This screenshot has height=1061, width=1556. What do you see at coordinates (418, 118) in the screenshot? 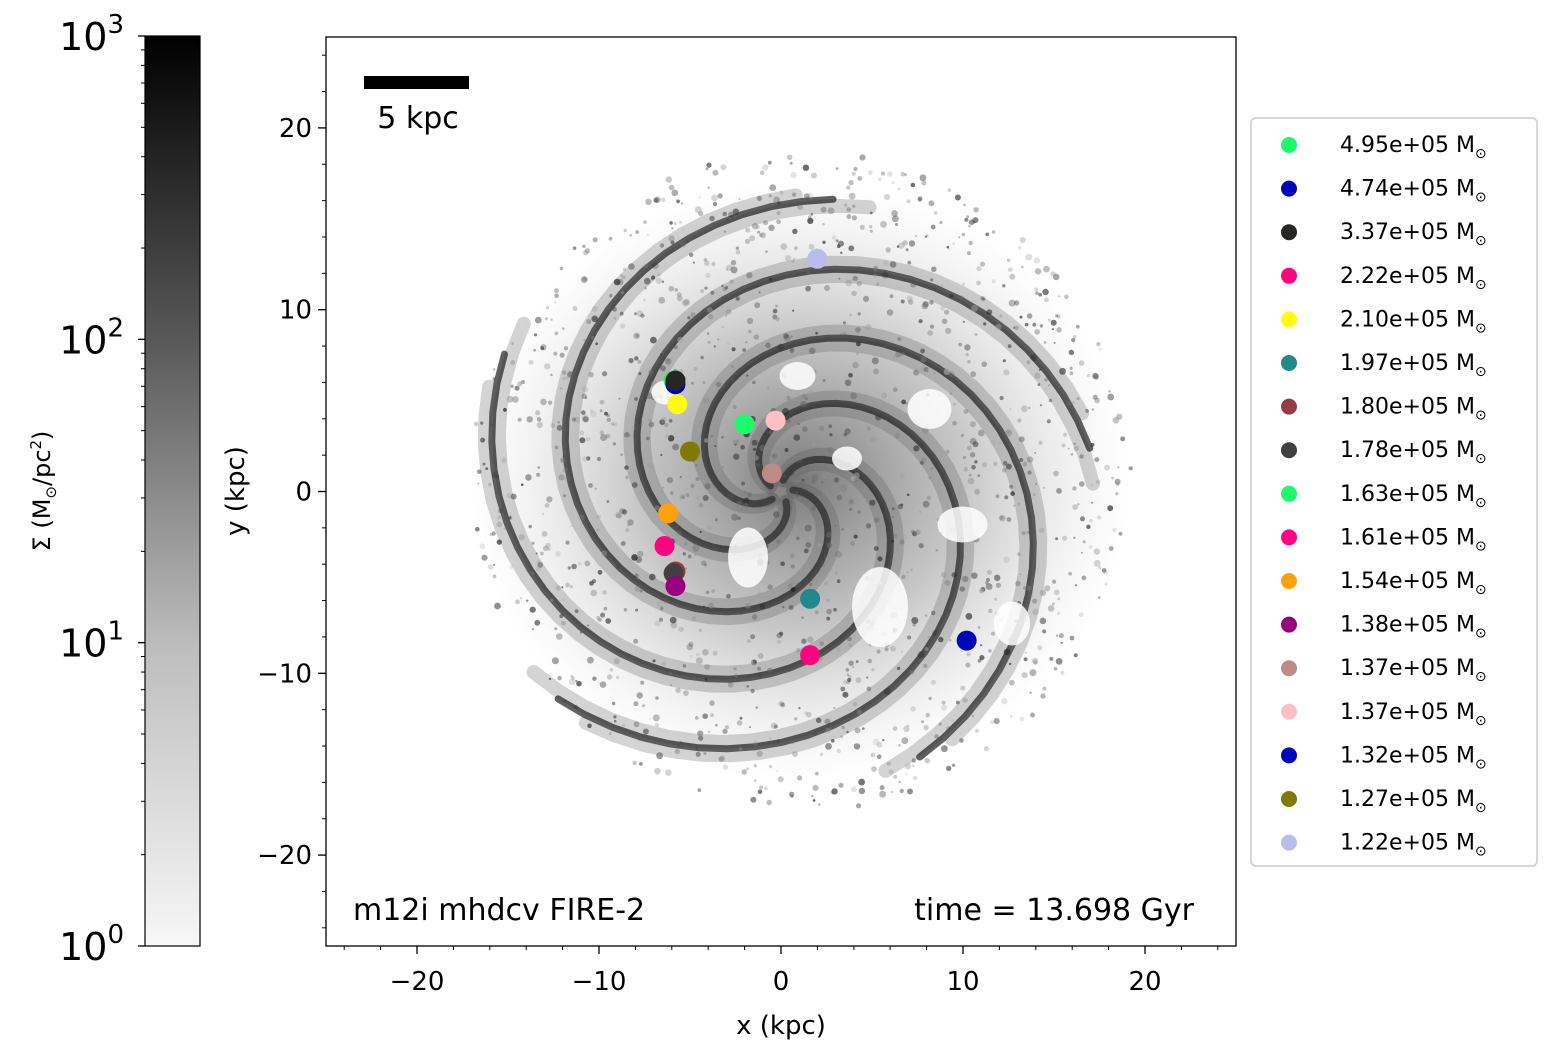
I see `scale-bar-label: 5 kpc` at bounding box center [418, 118].